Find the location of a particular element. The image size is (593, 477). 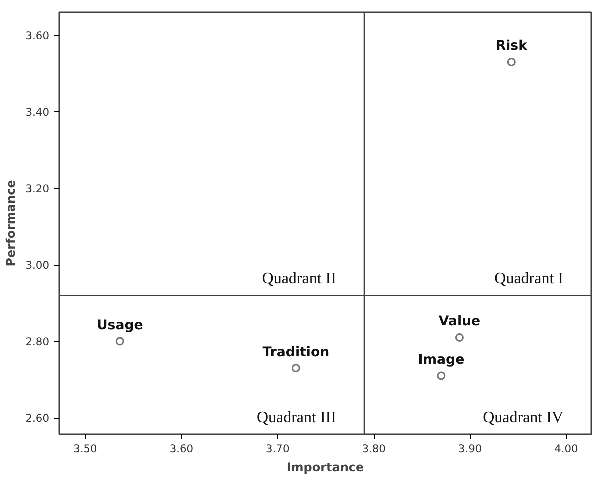

x-tick-label: 3.60 is located at coordinates (182, 449).